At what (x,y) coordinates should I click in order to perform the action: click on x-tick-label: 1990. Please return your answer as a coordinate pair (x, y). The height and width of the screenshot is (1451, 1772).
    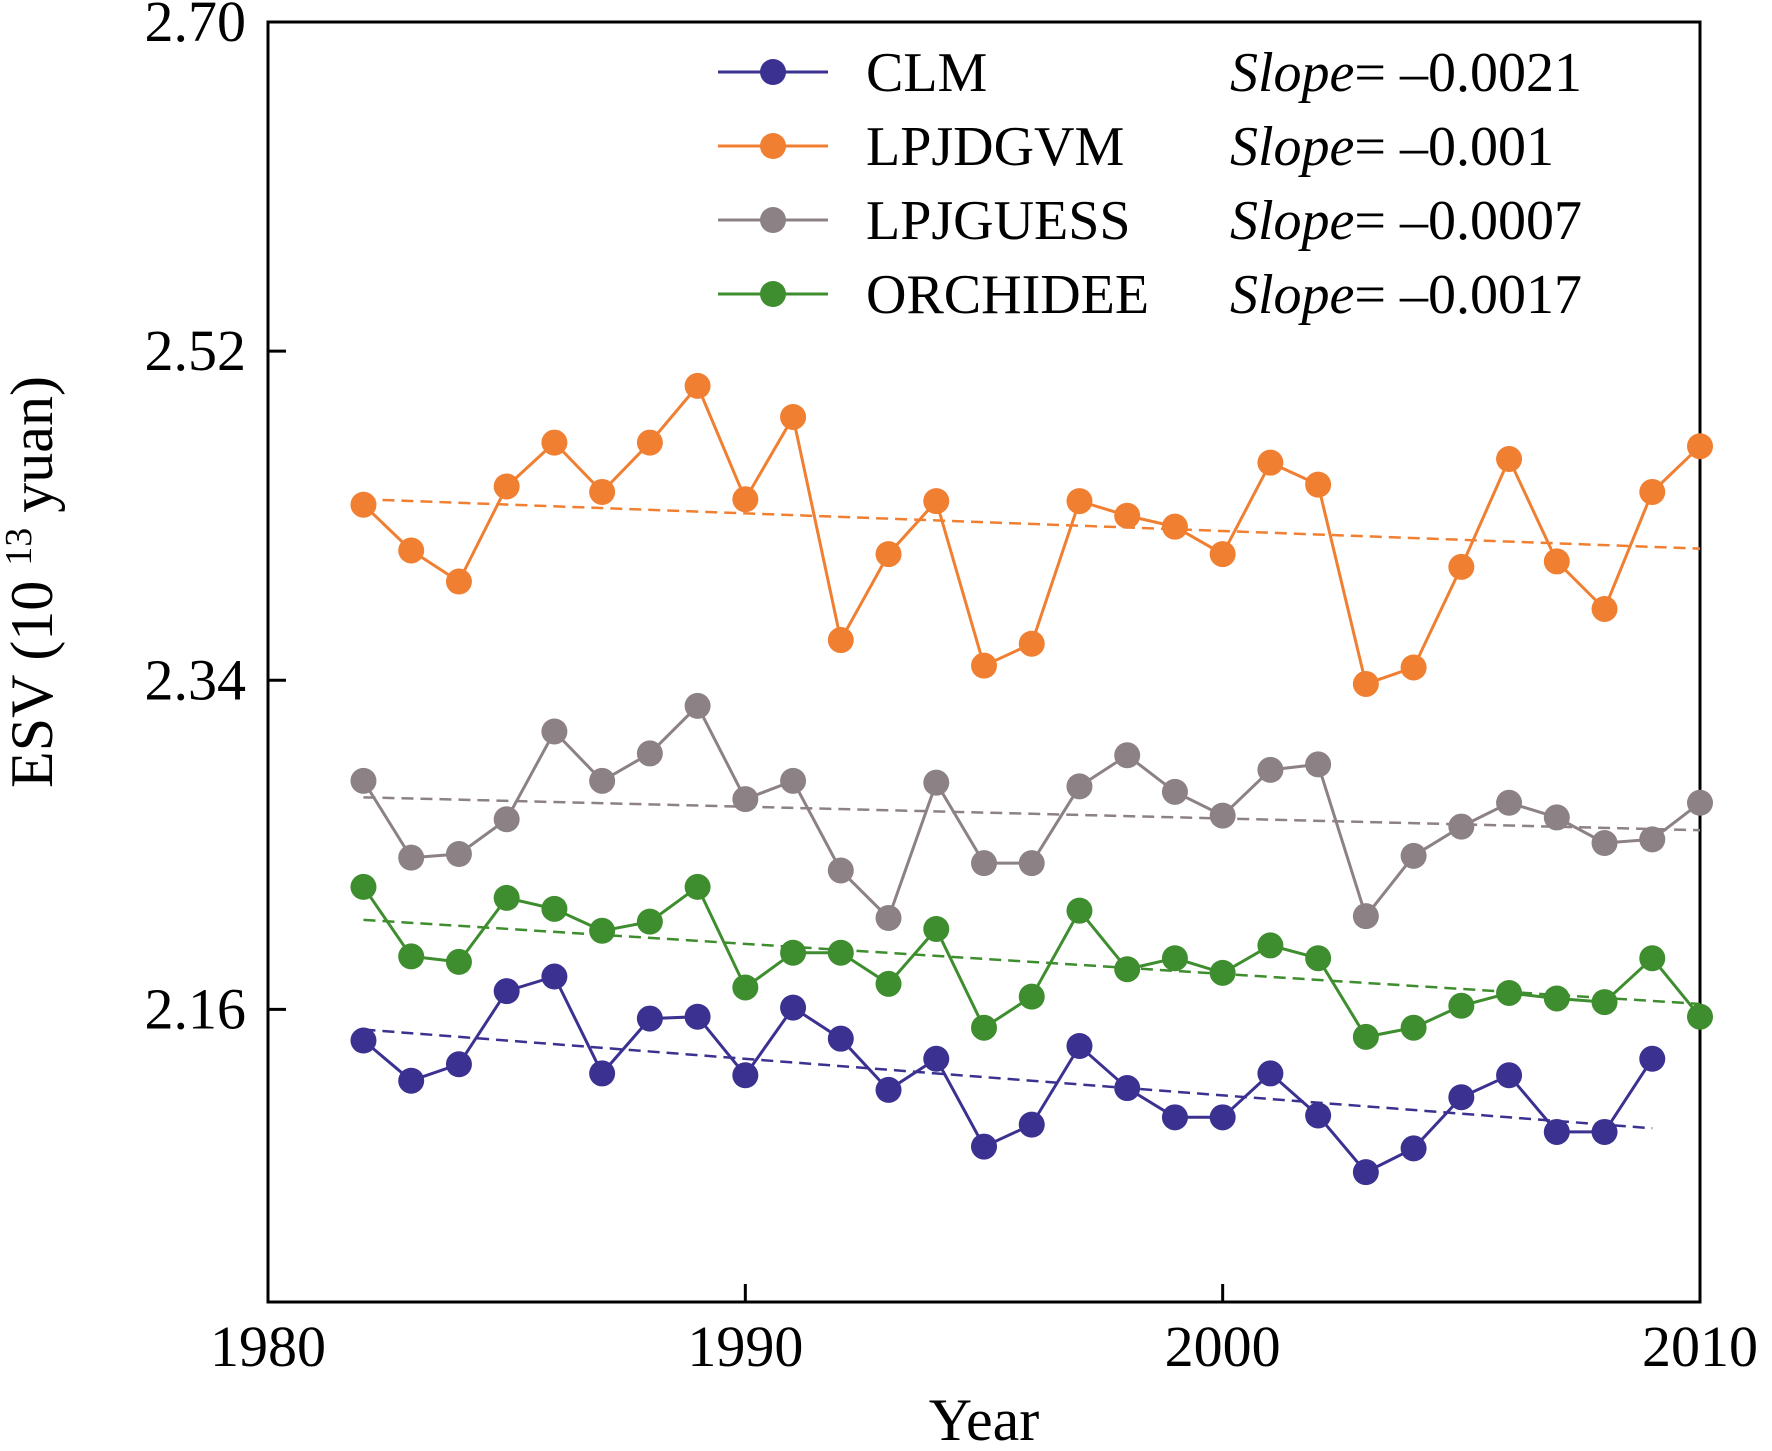
    Looking at the image, I should click on (745, 1346).